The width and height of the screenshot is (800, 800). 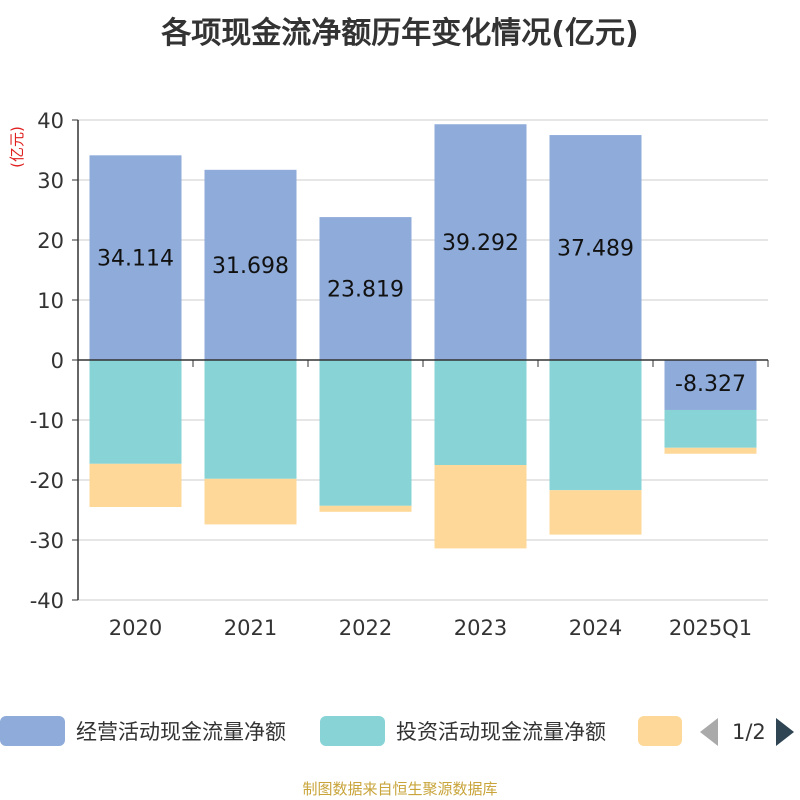 I want to click on chart-title: 各项现金流净额历年变化情况(亿元), so click(x=400, y=33).